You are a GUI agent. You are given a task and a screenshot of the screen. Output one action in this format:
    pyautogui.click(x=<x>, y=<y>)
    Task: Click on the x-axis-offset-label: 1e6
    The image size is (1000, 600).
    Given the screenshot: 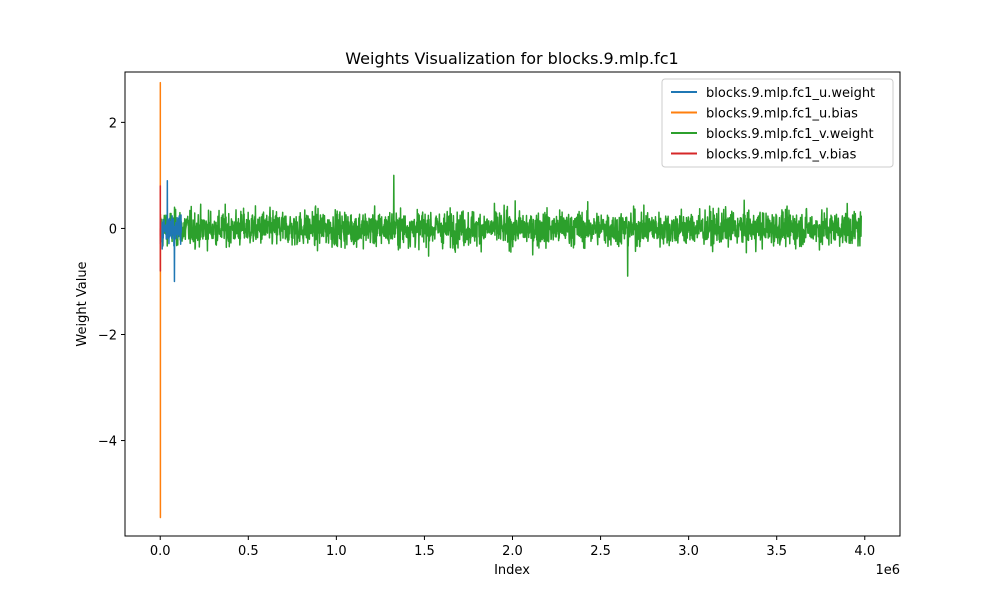 What is the action you would take?
    pyautogui.click(x=887, y=570)
    